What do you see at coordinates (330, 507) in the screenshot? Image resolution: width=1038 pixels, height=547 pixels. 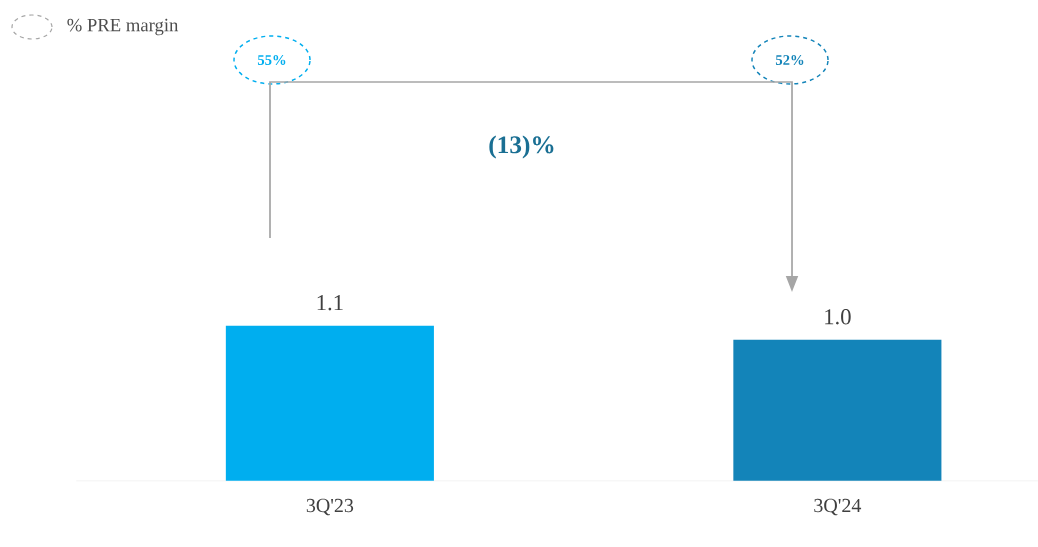 I see `x-tick-label: 3Q'23` at bounding box center [330, 507].